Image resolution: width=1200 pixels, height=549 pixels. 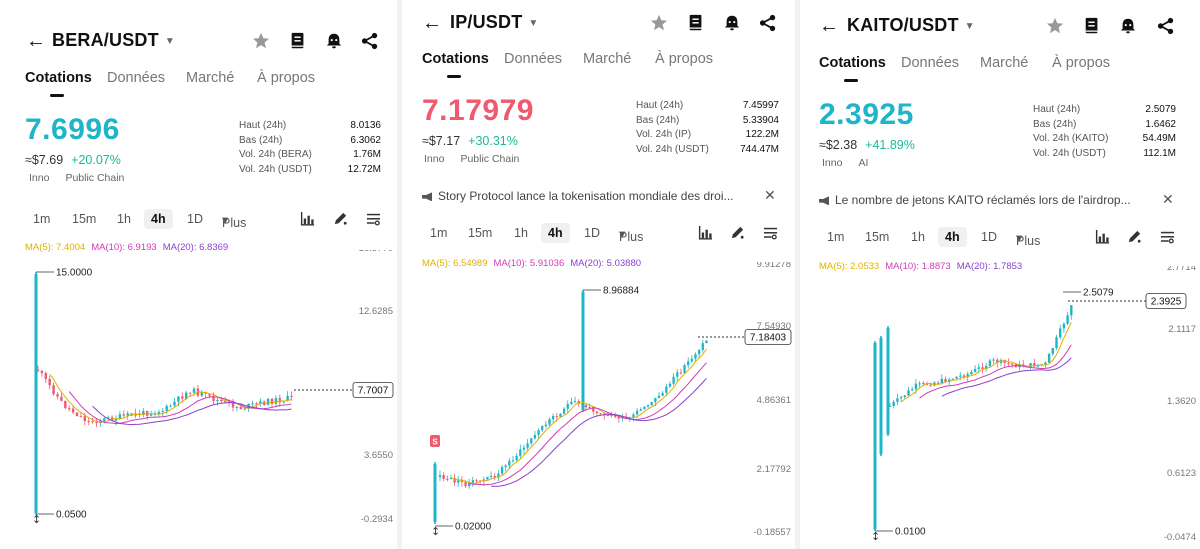 I want to click on stat-value: 744.47M, so click(x=759, y=149).